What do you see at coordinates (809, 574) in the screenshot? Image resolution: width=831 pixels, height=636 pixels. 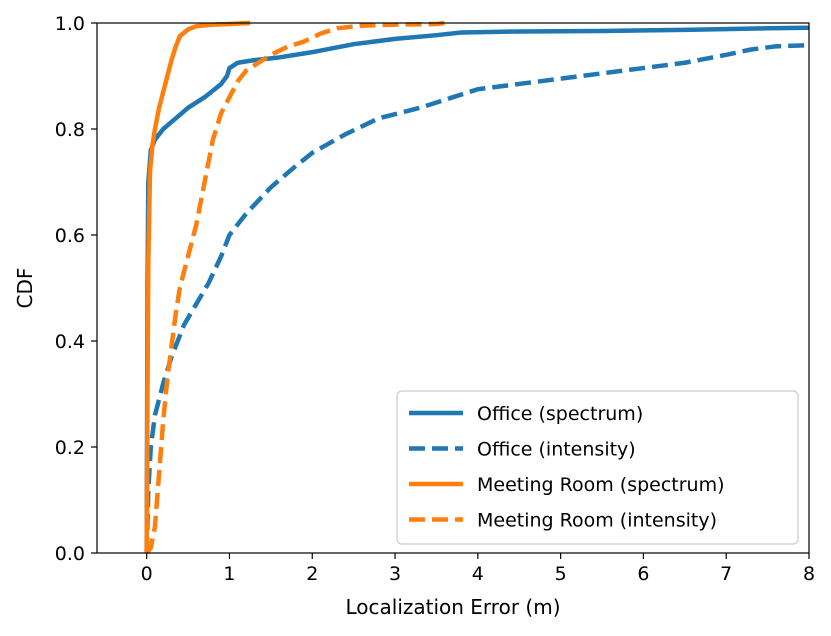 I see `x-tick-label: 8` at bounding box center [809, 574].